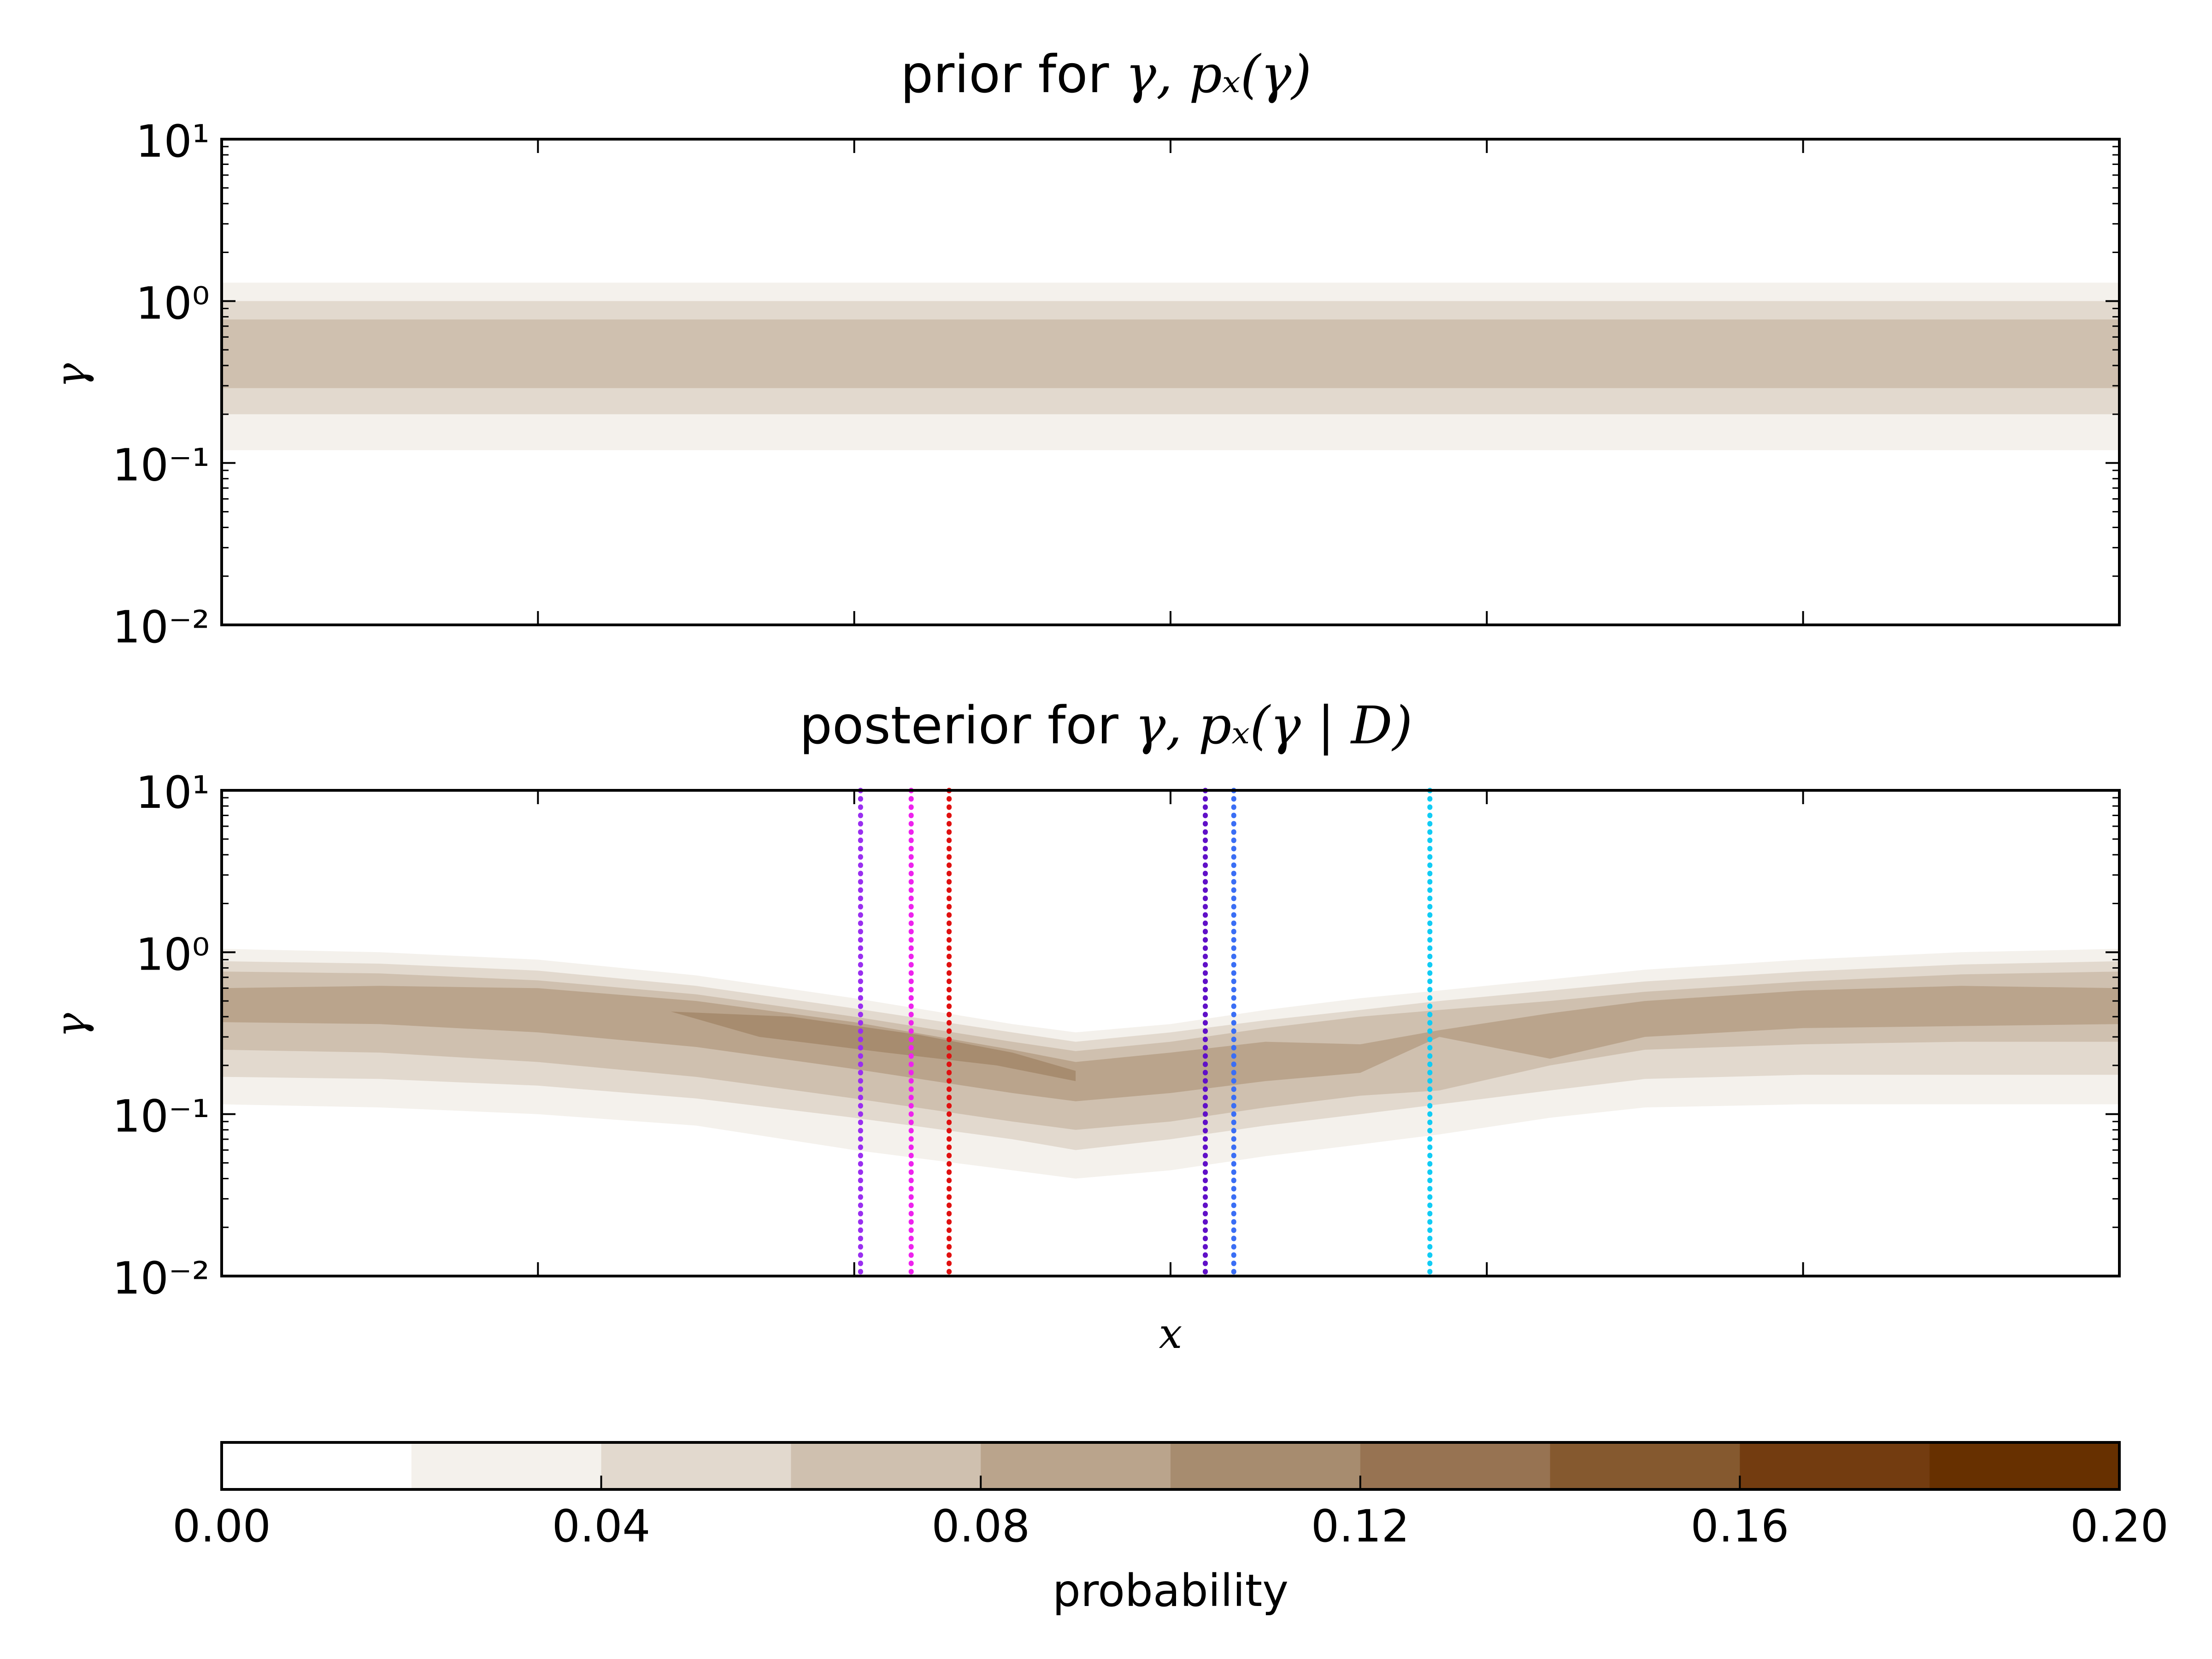 This screenshot has width=2212, height=1659. I want to click on prior-density-bands, so click(1170, 366).